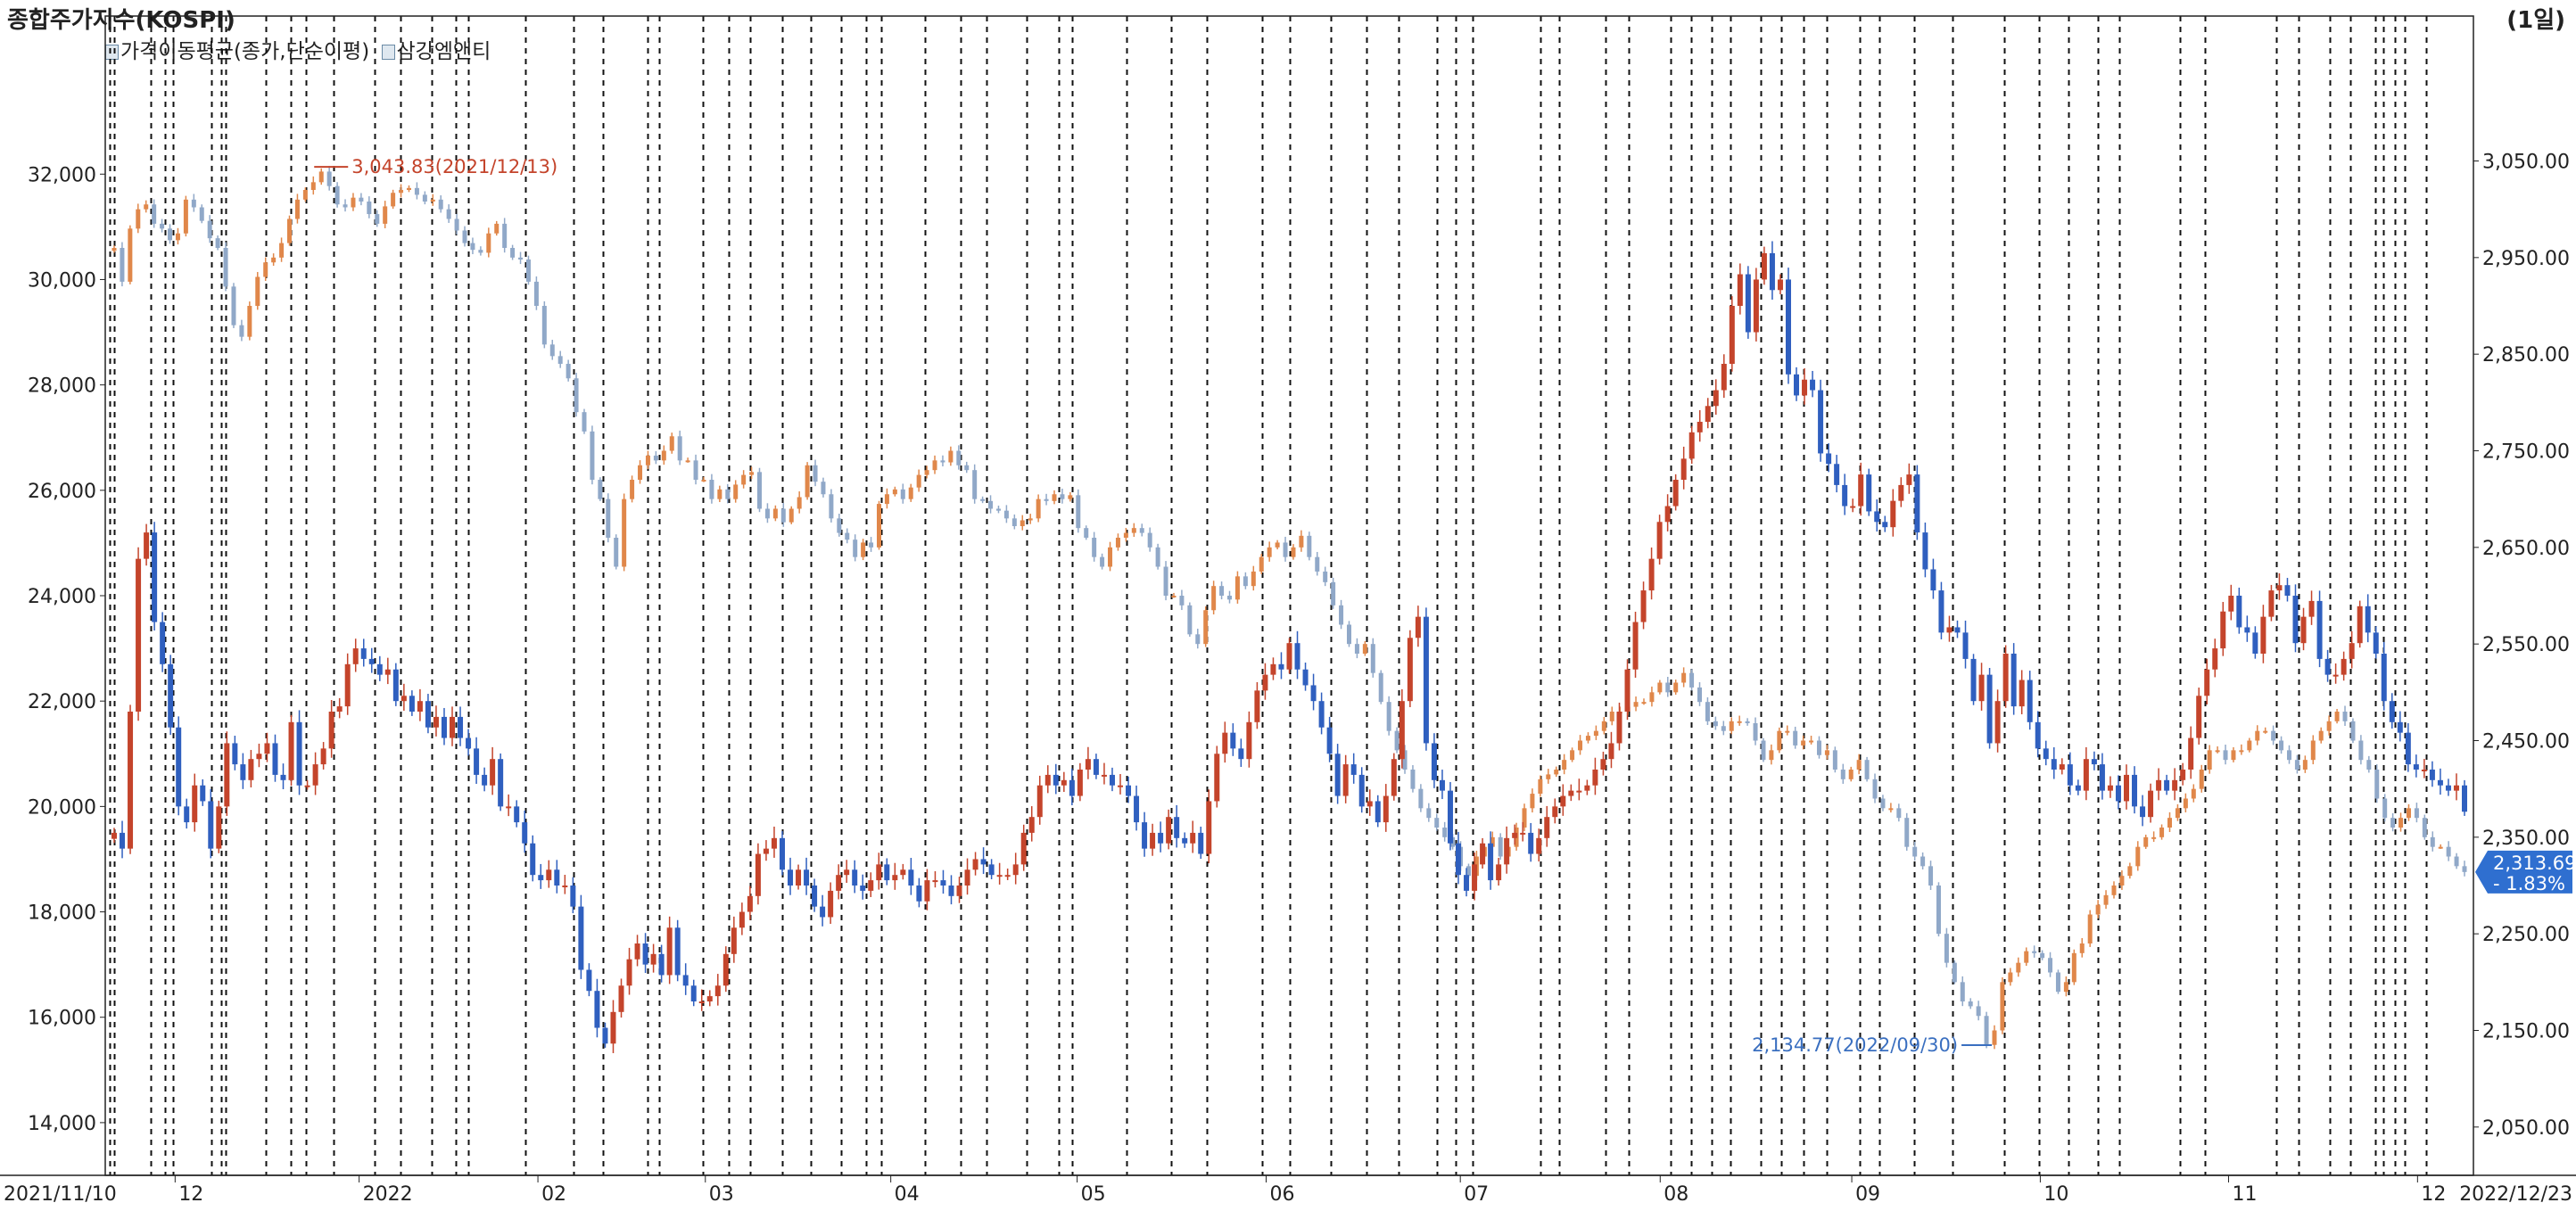 The height and width of the screenshot is (1211, 2576). Describe the element at coordinates (121, 20) in the screenshot. I see `chart-title: 종합주가지수(KOSPI)` at that location.